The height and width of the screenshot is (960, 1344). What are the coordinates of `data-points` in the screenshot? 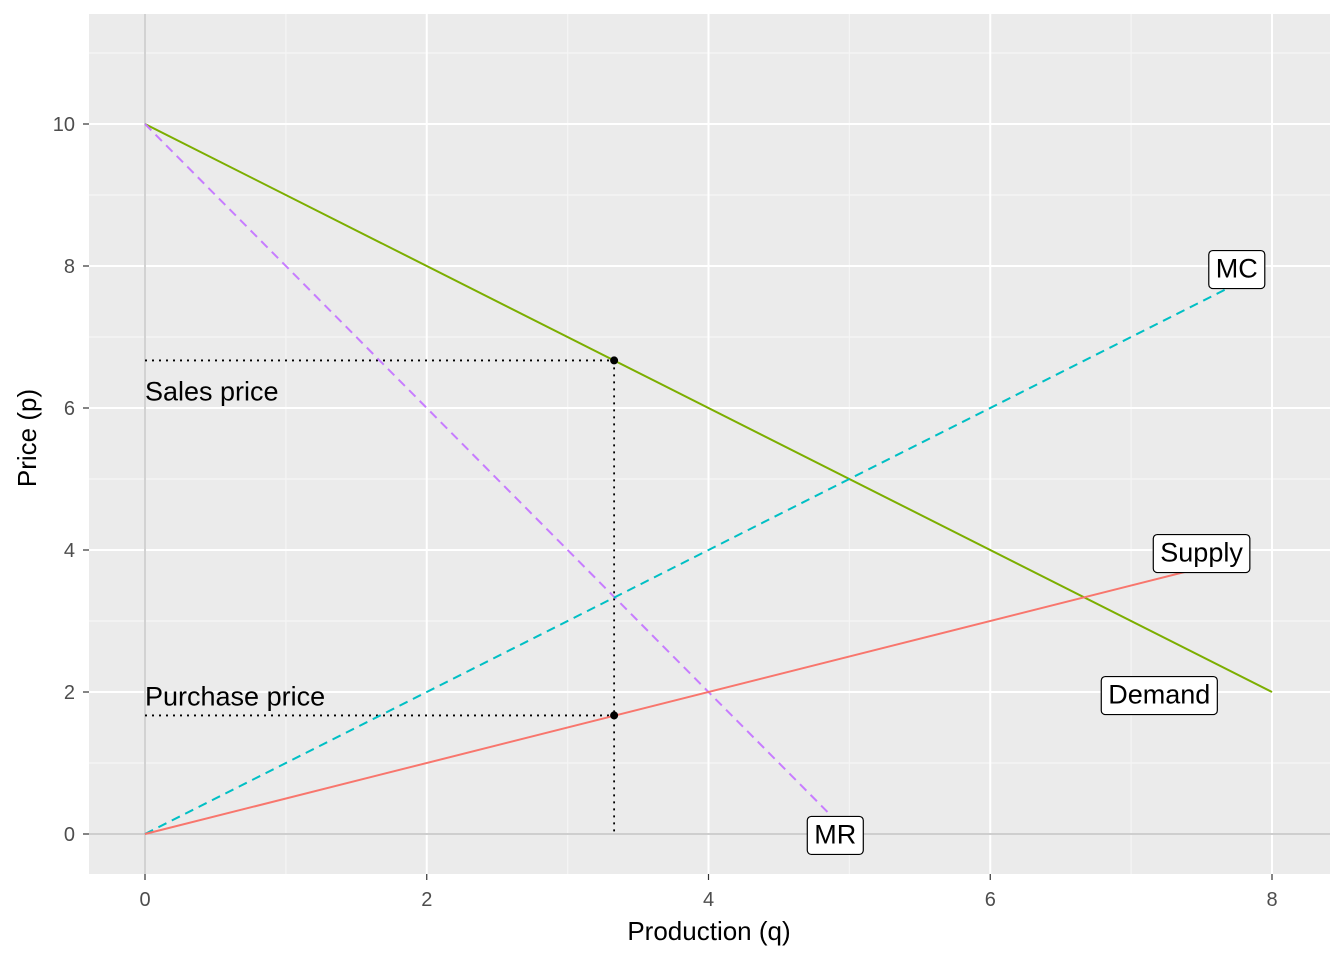 It's located at (614, 538).